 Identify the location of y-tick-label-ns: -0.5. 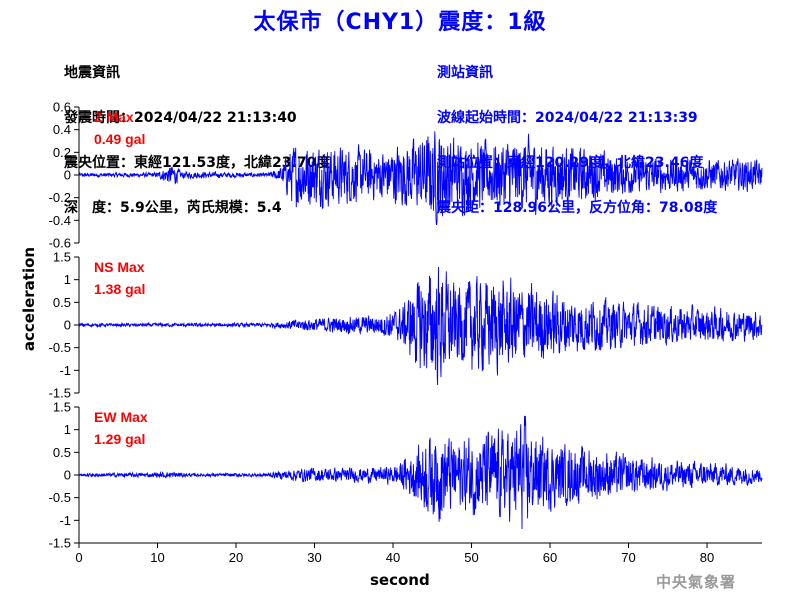
(60, 347).